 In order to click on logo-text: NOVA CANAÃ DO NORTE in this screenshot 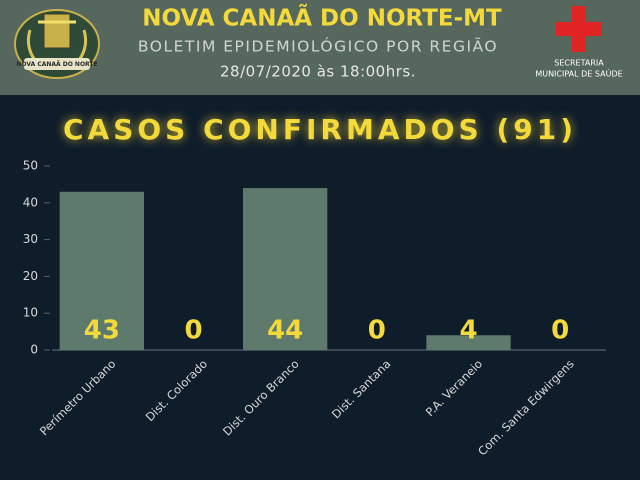, I will do `click(56, 64)`.